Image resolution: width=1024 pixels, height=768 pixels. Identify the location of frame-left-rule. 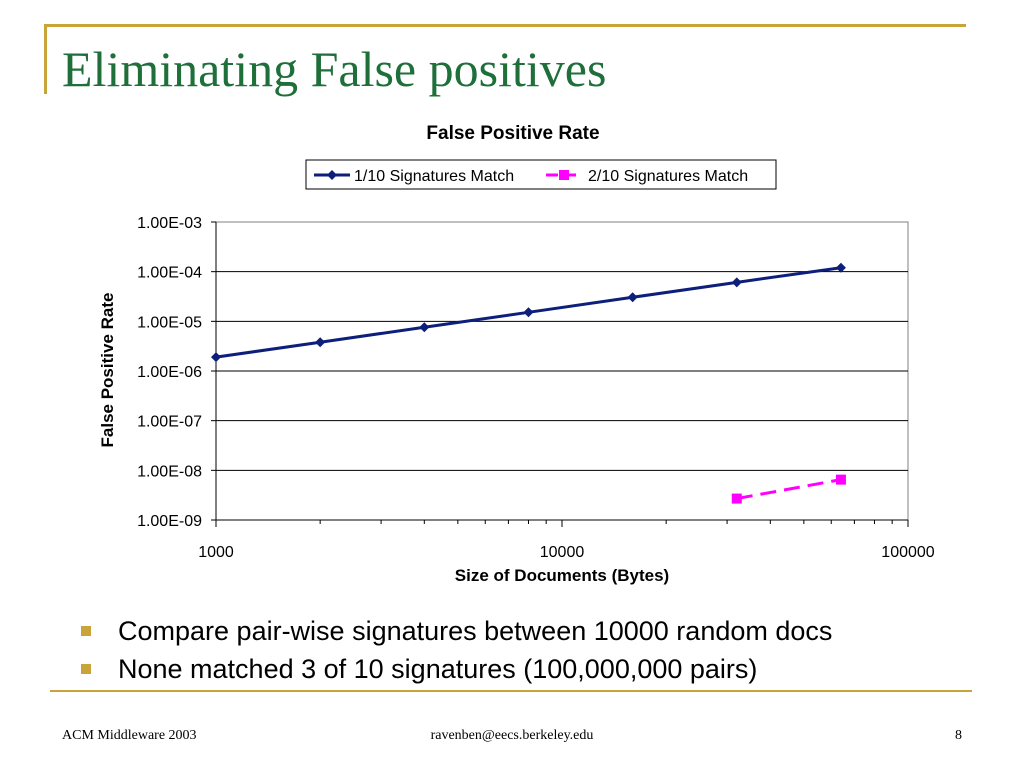
(45, 59).